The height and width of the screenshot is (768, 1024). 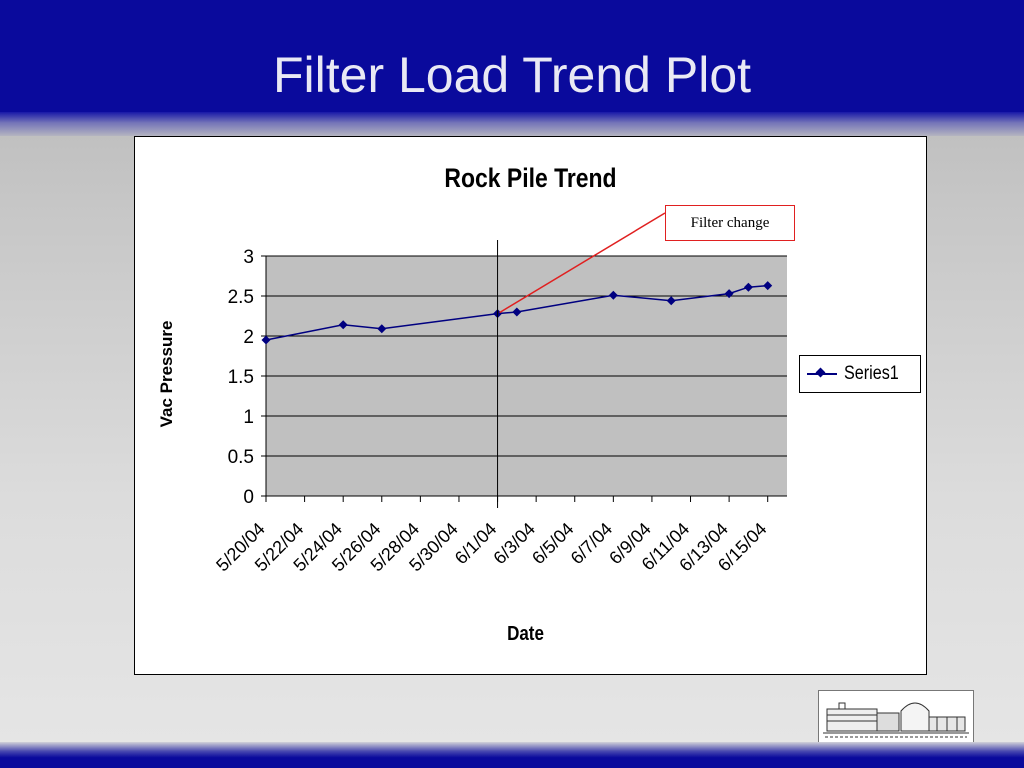 I want to click on legend: Series1, so click(x=860, y=374).